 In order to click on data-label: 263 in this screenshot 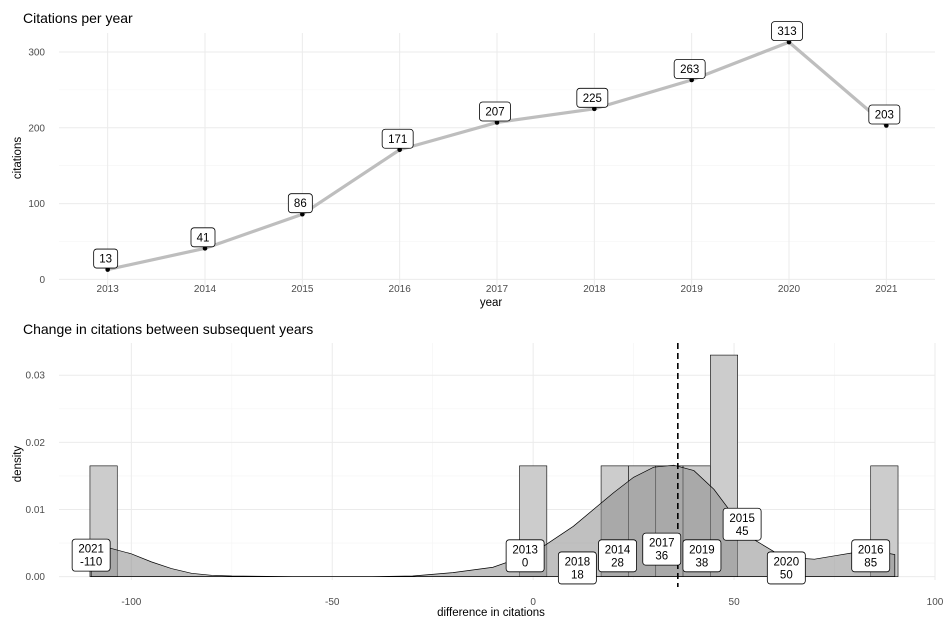, I will do `click(689, 69)`.